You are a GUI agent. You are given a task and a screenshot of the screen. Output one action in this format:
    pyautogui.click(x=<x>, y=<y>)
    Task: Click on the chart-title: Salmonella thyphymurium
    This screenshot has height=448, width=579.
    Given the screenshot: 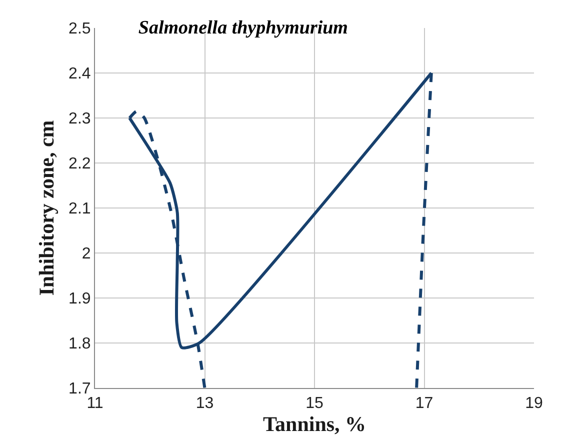 What is the action you would take?
    pyautogui.click(x=243, y=27)
    